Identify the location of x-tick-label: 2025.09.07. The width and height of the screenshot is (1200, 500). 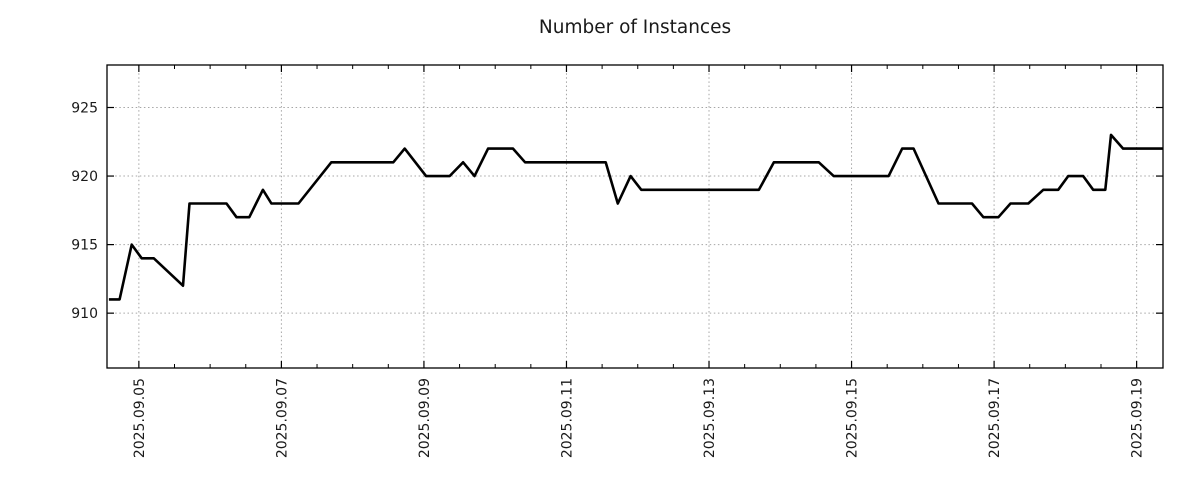
(282, 418).